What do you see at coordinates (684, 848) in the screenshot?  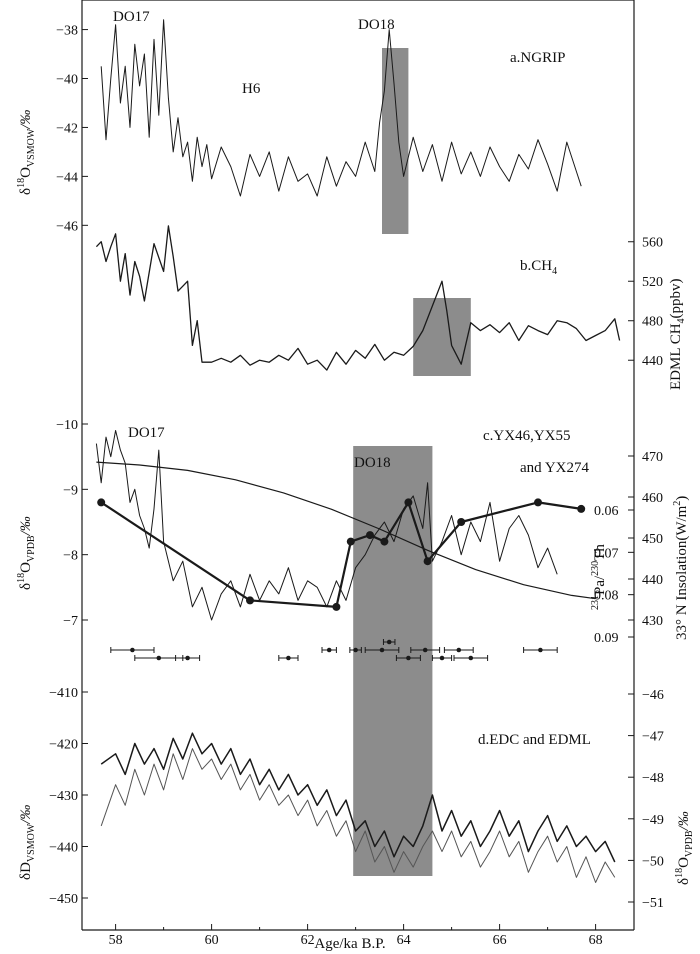 I see `ylabel-d-right: δ18OVPDB/‰` at bounding box center [684, 848].